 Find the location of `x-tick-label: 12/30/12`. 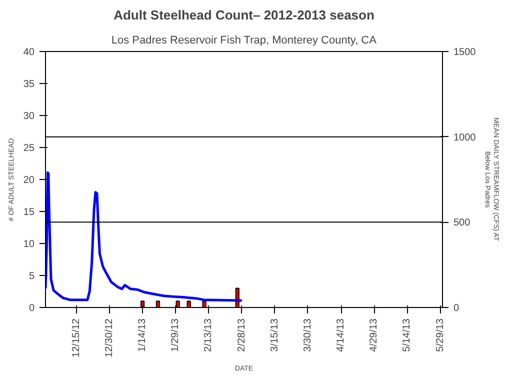

x-tick-label: 12/30/12 is located at coordinates (109, 338).